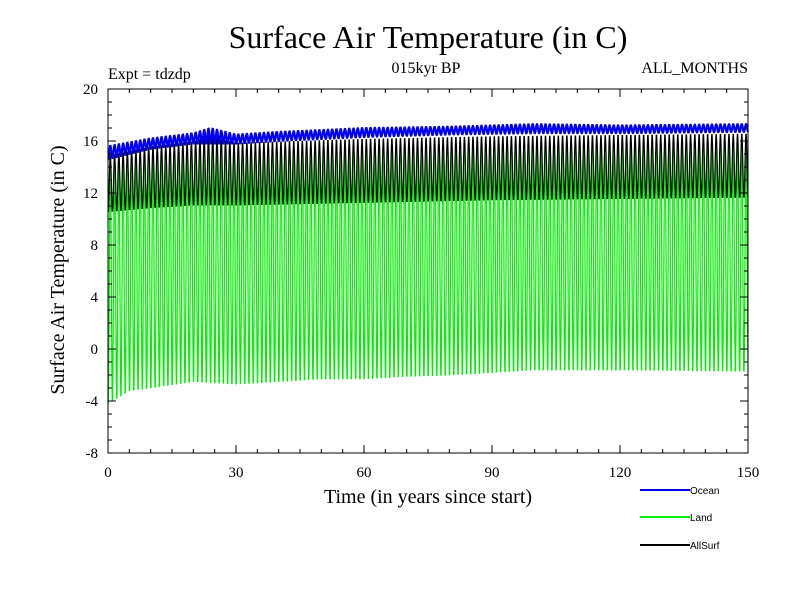  What do you see at coordinates (92, 454) in the screenshot?
I see `y-tick-label: -8` at bounding box center [92, 454].